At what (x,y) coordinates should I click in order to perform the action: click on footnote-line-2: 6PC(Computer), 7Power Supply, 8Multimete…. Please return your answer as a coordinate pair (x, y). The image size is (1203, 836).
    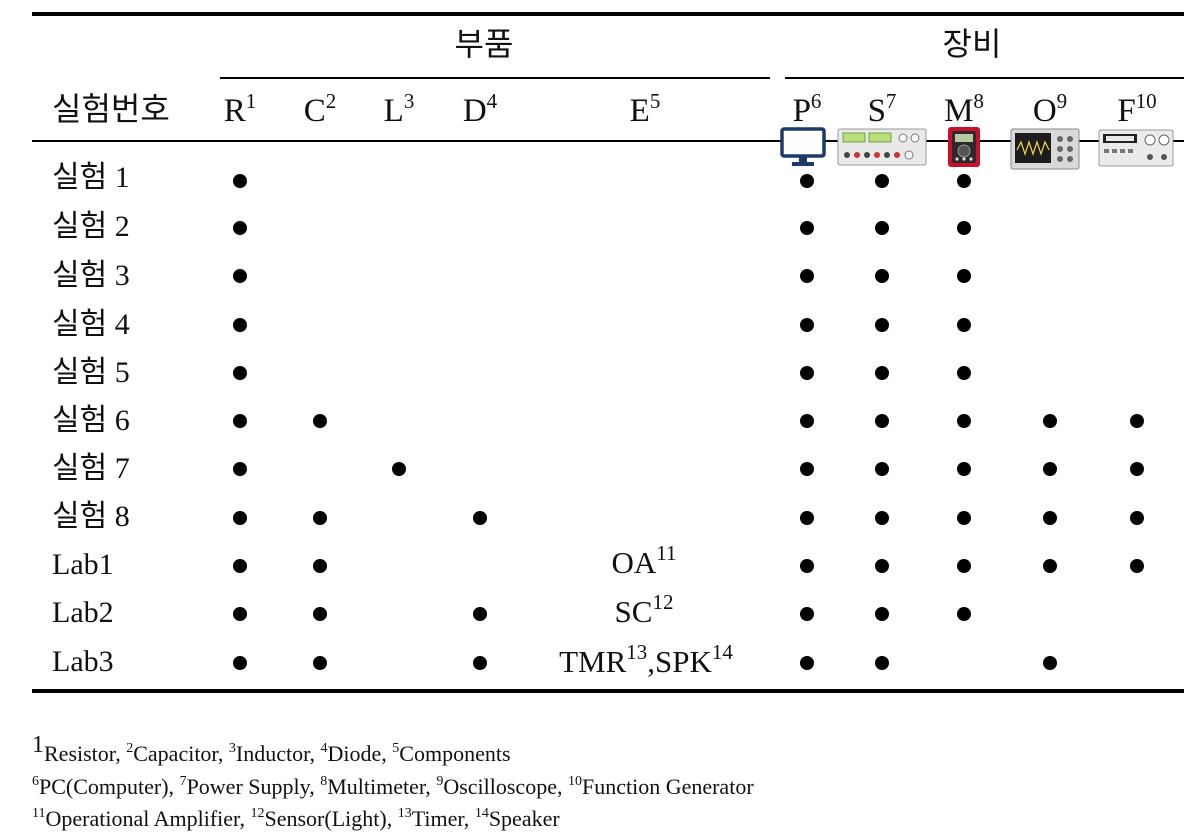
    Looking at the image, I should click on (393, 786).